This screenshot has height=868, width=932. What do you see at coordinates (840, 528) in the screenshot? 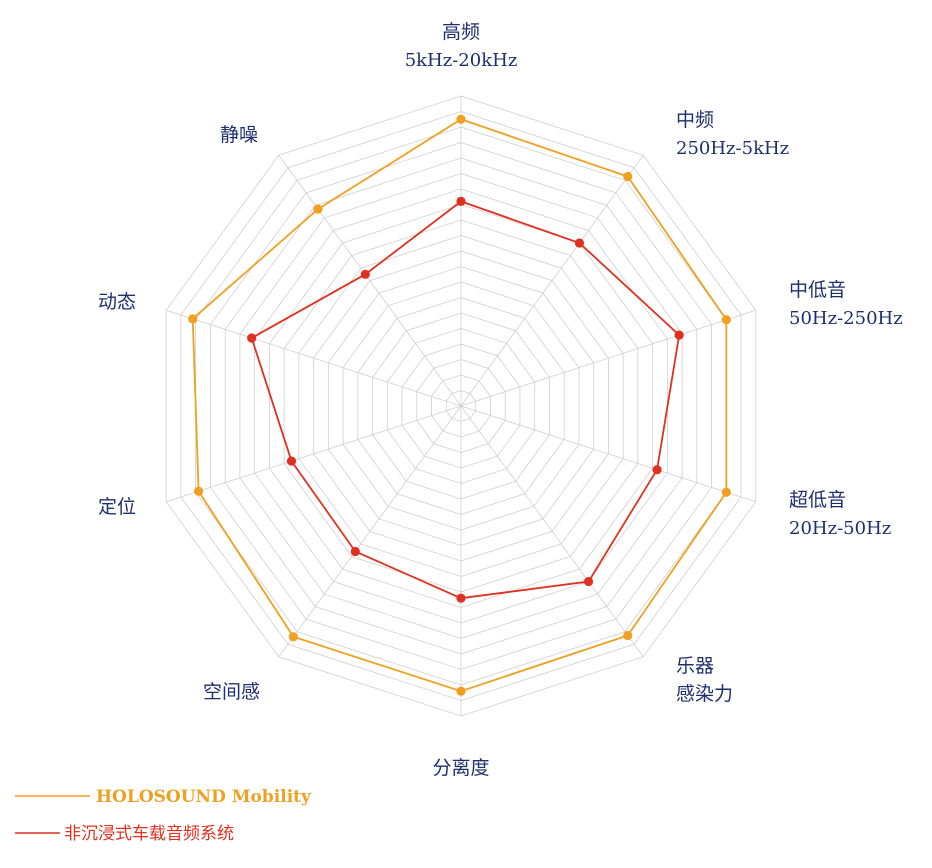
I see `axis-label-sub: 20Hz-50Hz` at bounding box center [840, 528].